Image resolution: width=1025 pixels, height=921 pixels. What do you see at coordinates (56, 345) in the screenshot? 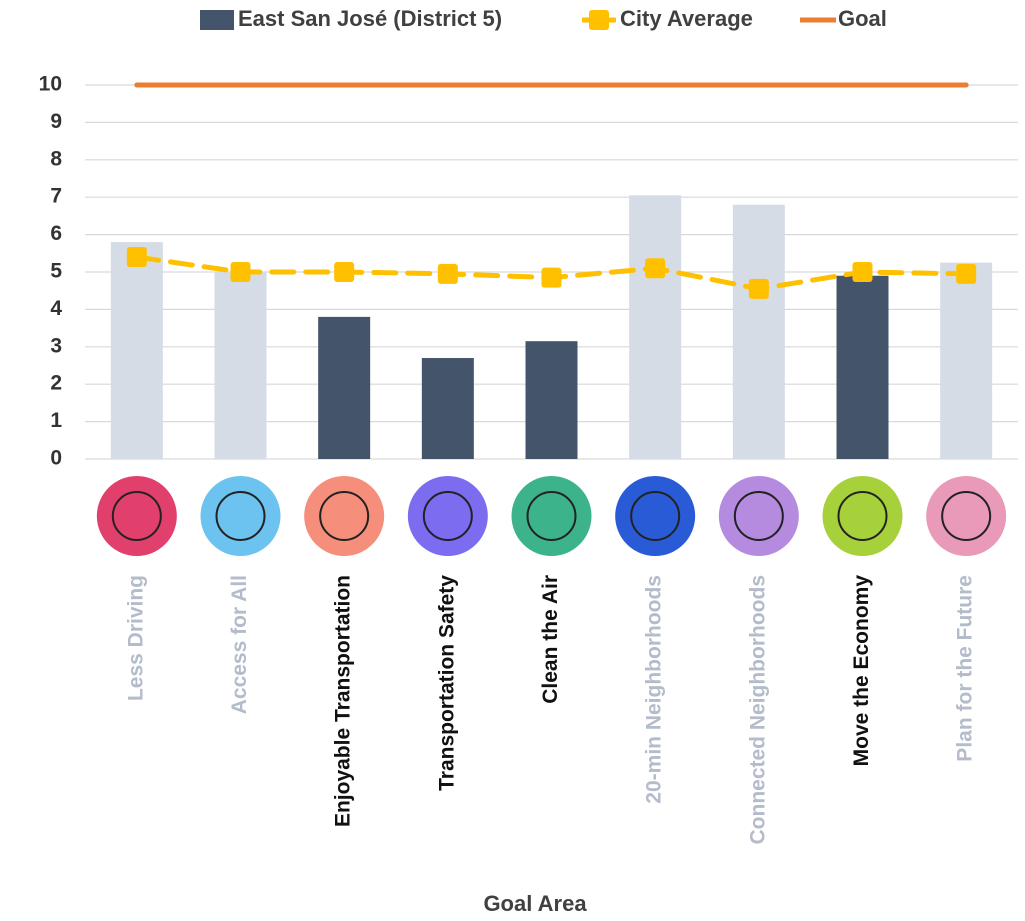
I see `y-tick-label: 3` at bounding box center [56, 345].